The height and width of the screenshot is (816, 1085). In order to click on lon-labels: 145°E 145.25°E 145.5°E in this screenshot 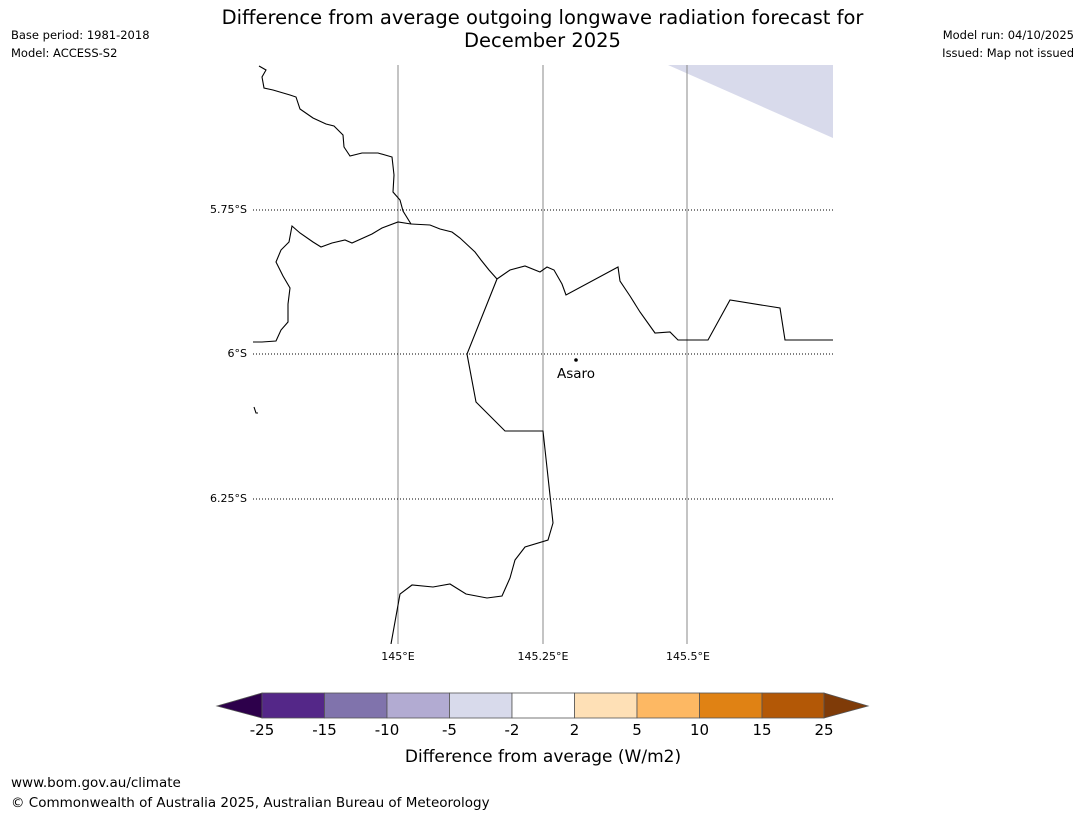, I will do `click(545, 656)`.